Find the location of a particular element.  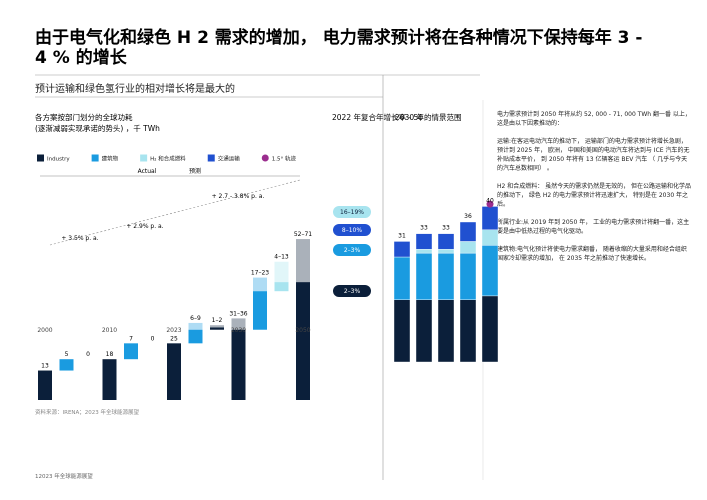

annotation: 预测 is located at coordinates (195, 171).